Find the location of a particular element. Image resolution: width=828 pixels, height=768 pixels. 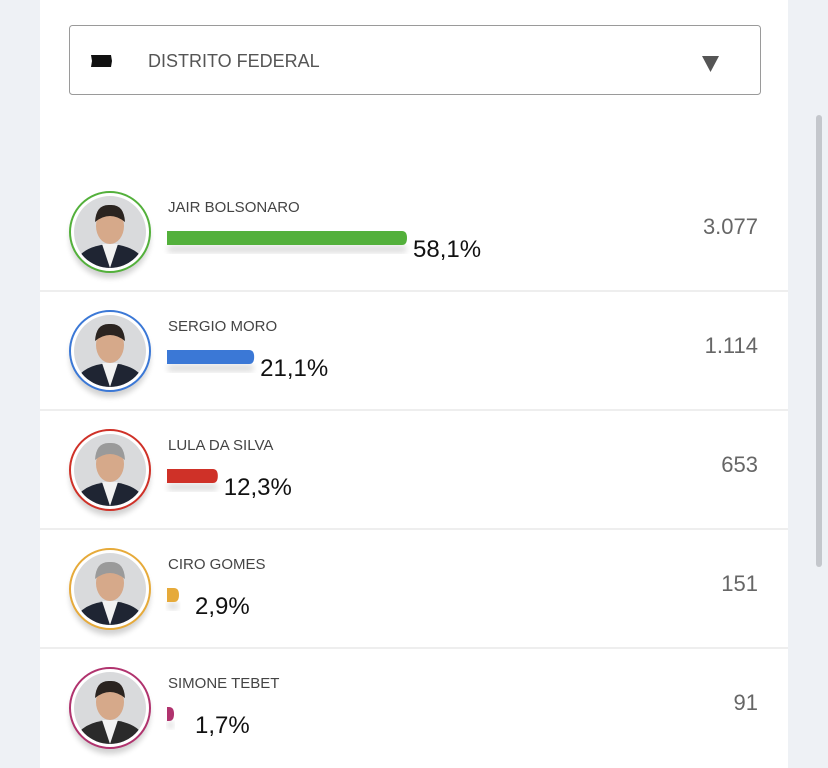

vote-count: 653 is located at coordinates (739, 464).